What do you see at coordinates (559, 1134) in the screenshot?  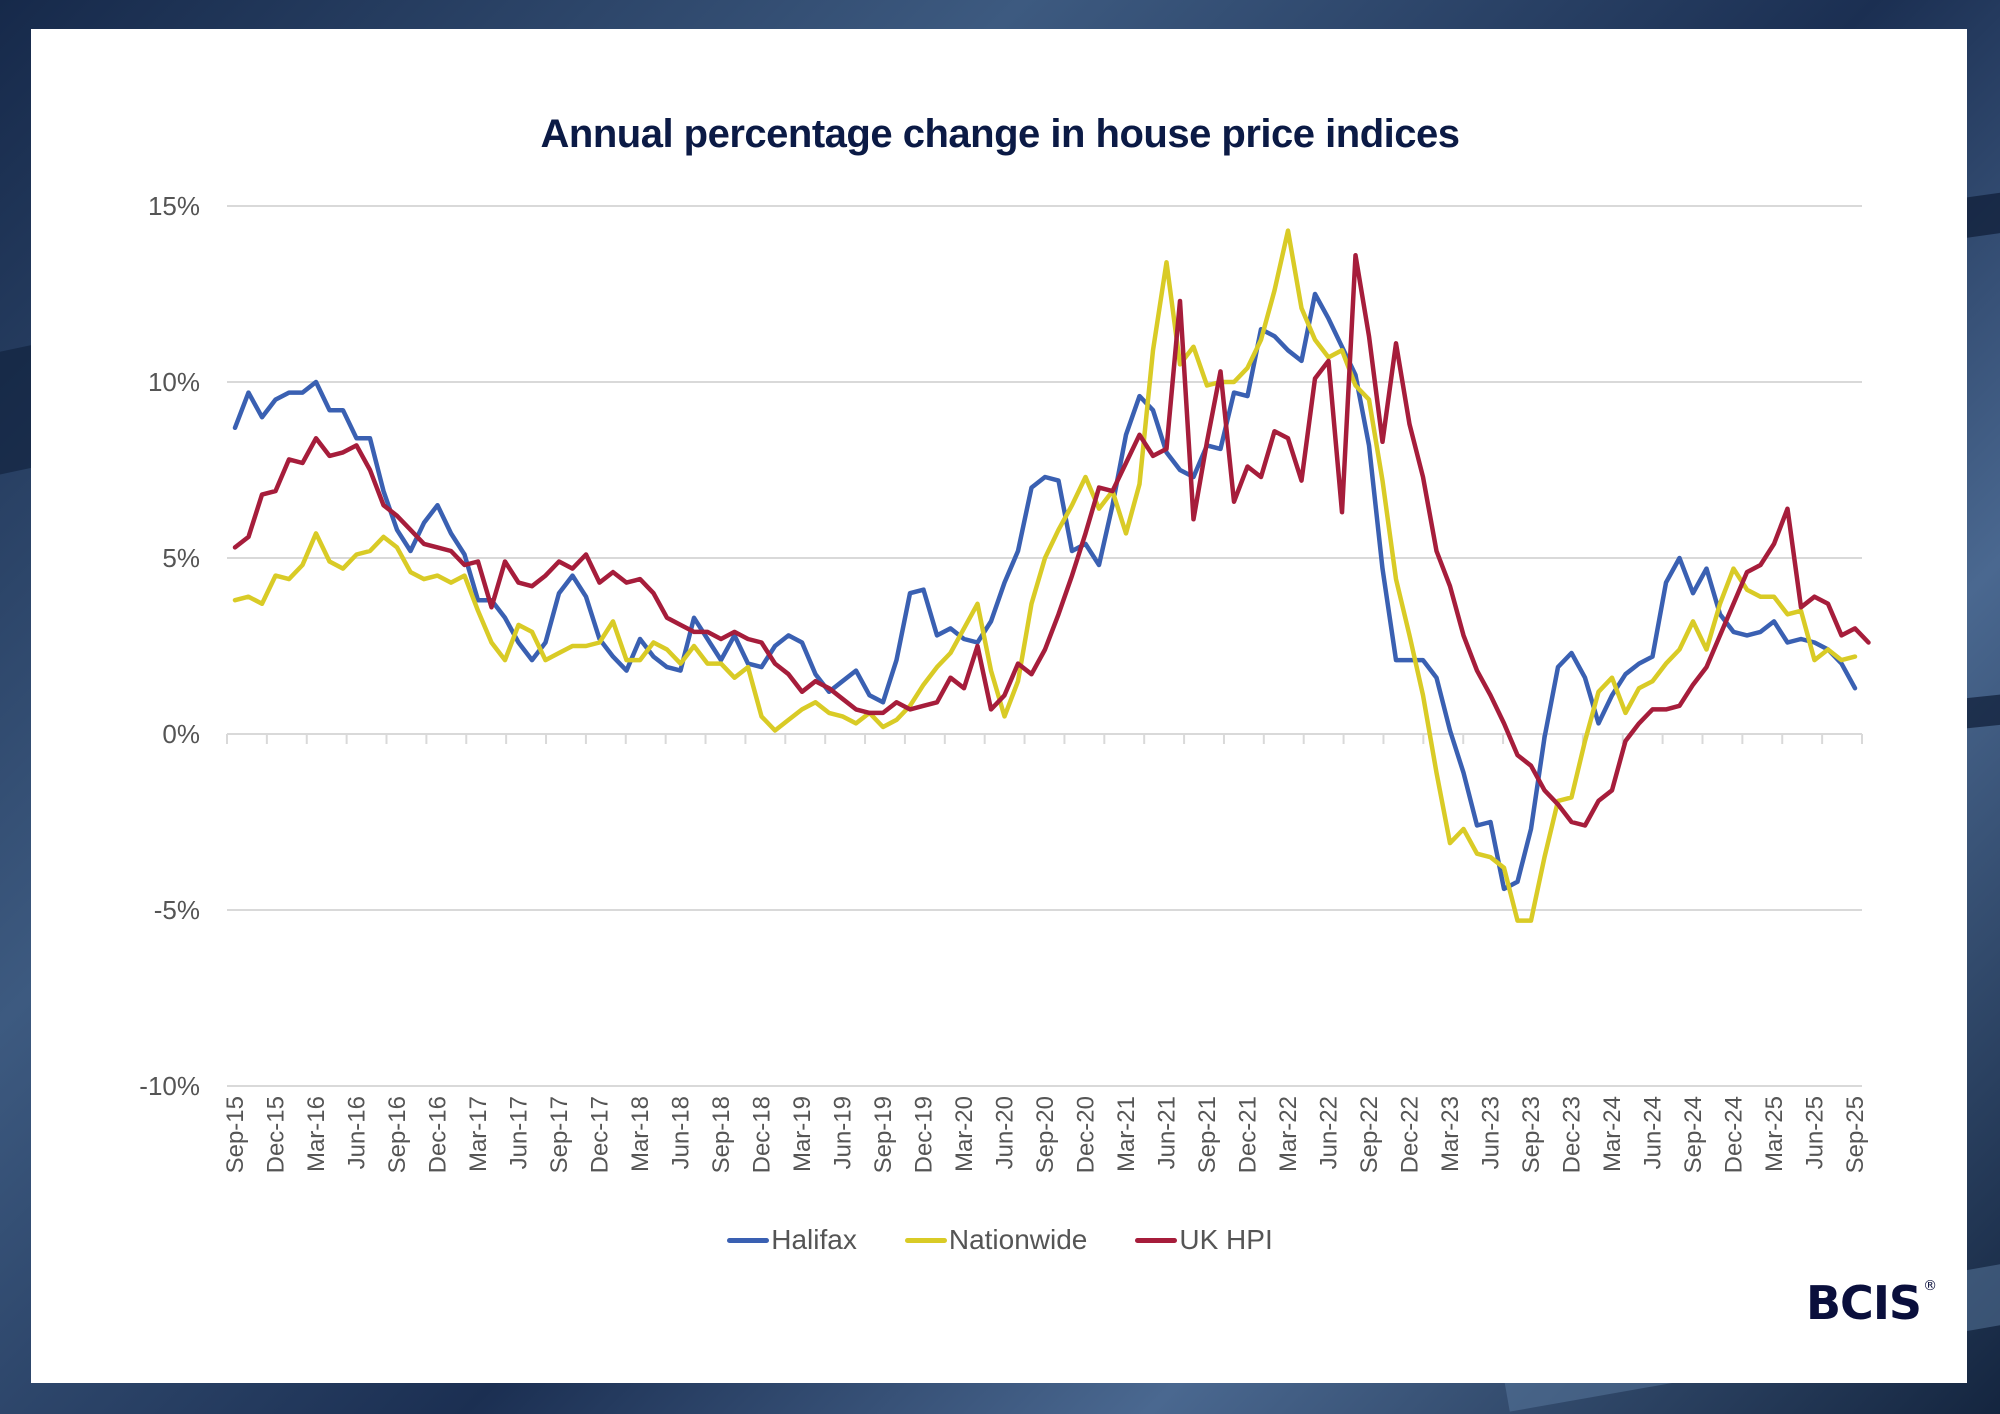 I see `x-tick-label: Sep-17` at bounding box center [559, 1134].